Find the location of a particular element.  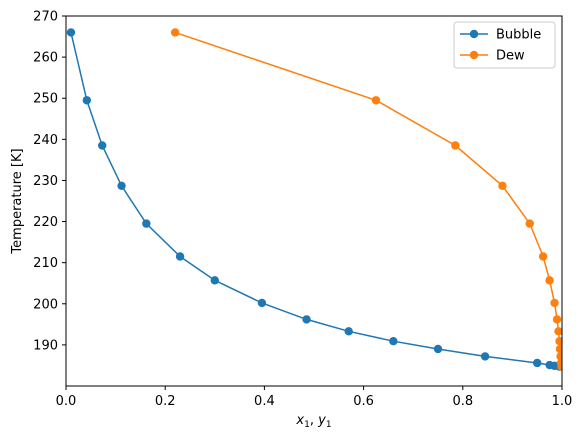

y-tick-label: 260 is located at coordinates (45, 58).